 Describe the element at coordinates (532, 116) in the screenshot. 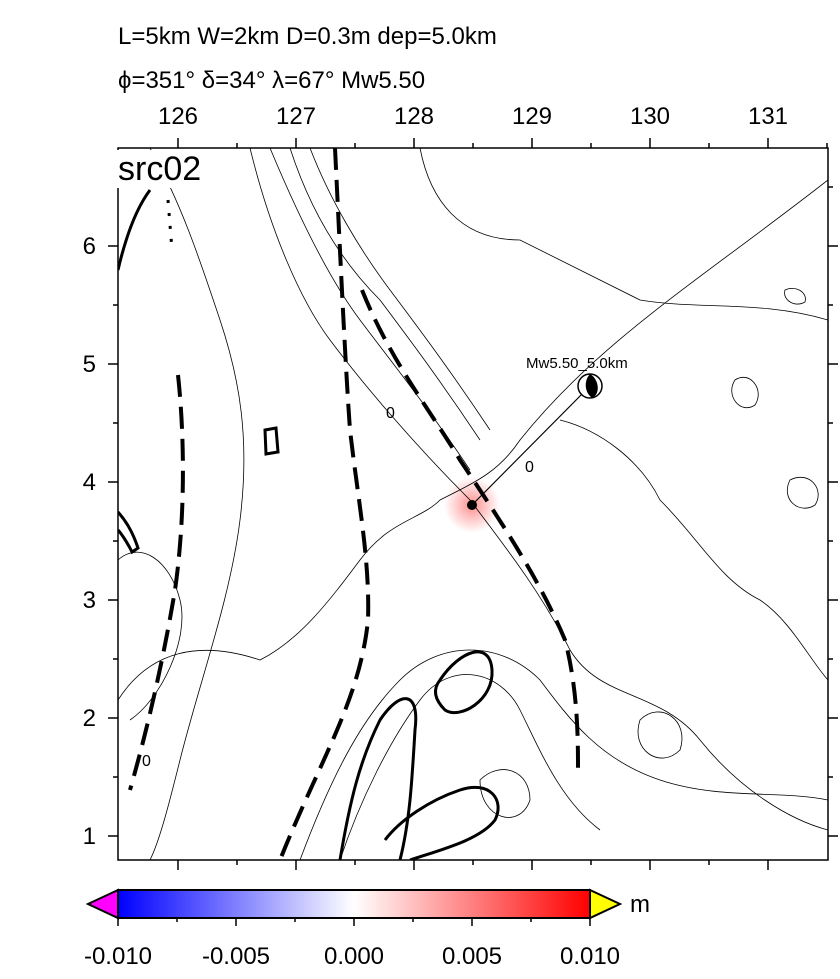

I see `x-tick-label: 129` at that location.